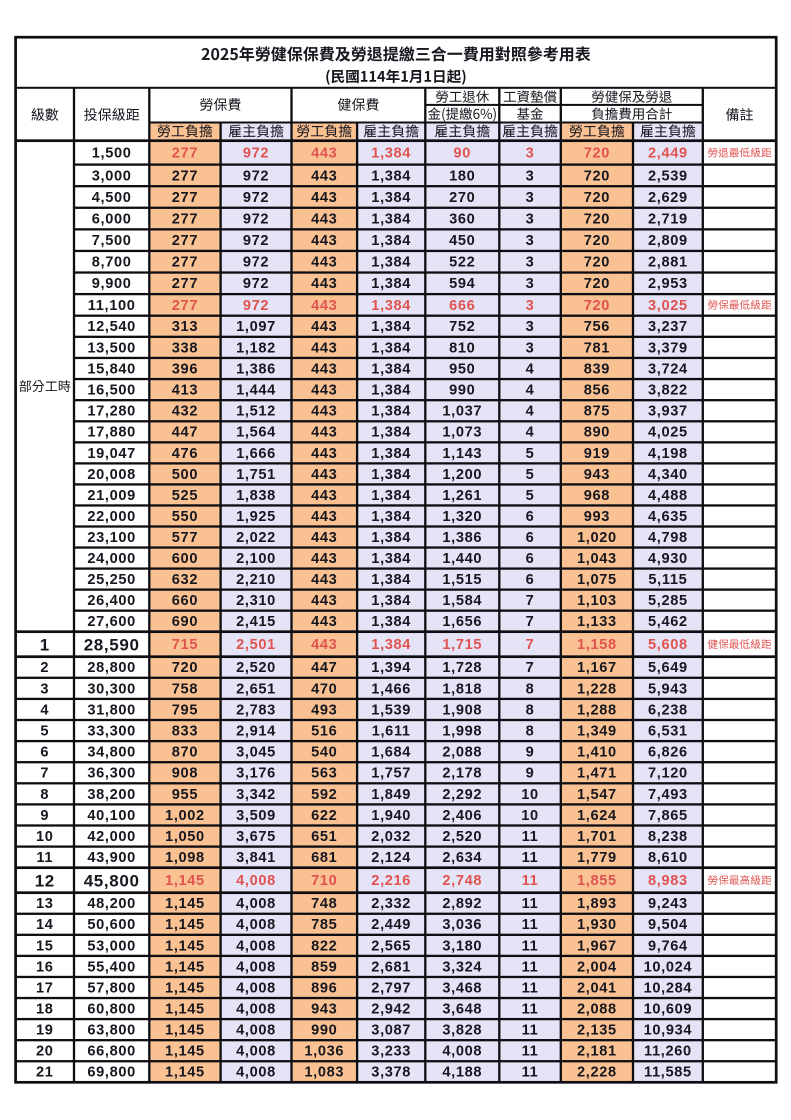 Image resolution: width=791 pixels, height=1120 pixels. What do you see at coordinates (597, 622) in the screenshot?
I see `svg-text: 1,133` at bounding box center [597, 622].